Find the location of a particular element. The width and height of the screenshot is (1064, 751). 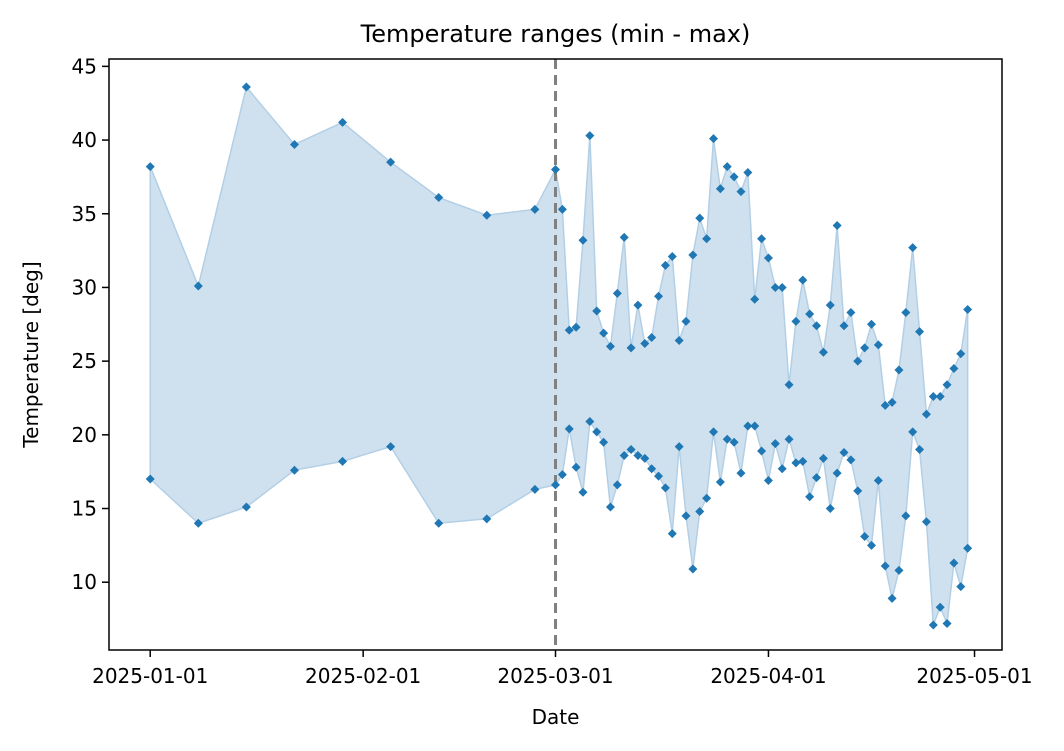

x-tick-label: 2025-03-01 is located at coordinates (555, 676).